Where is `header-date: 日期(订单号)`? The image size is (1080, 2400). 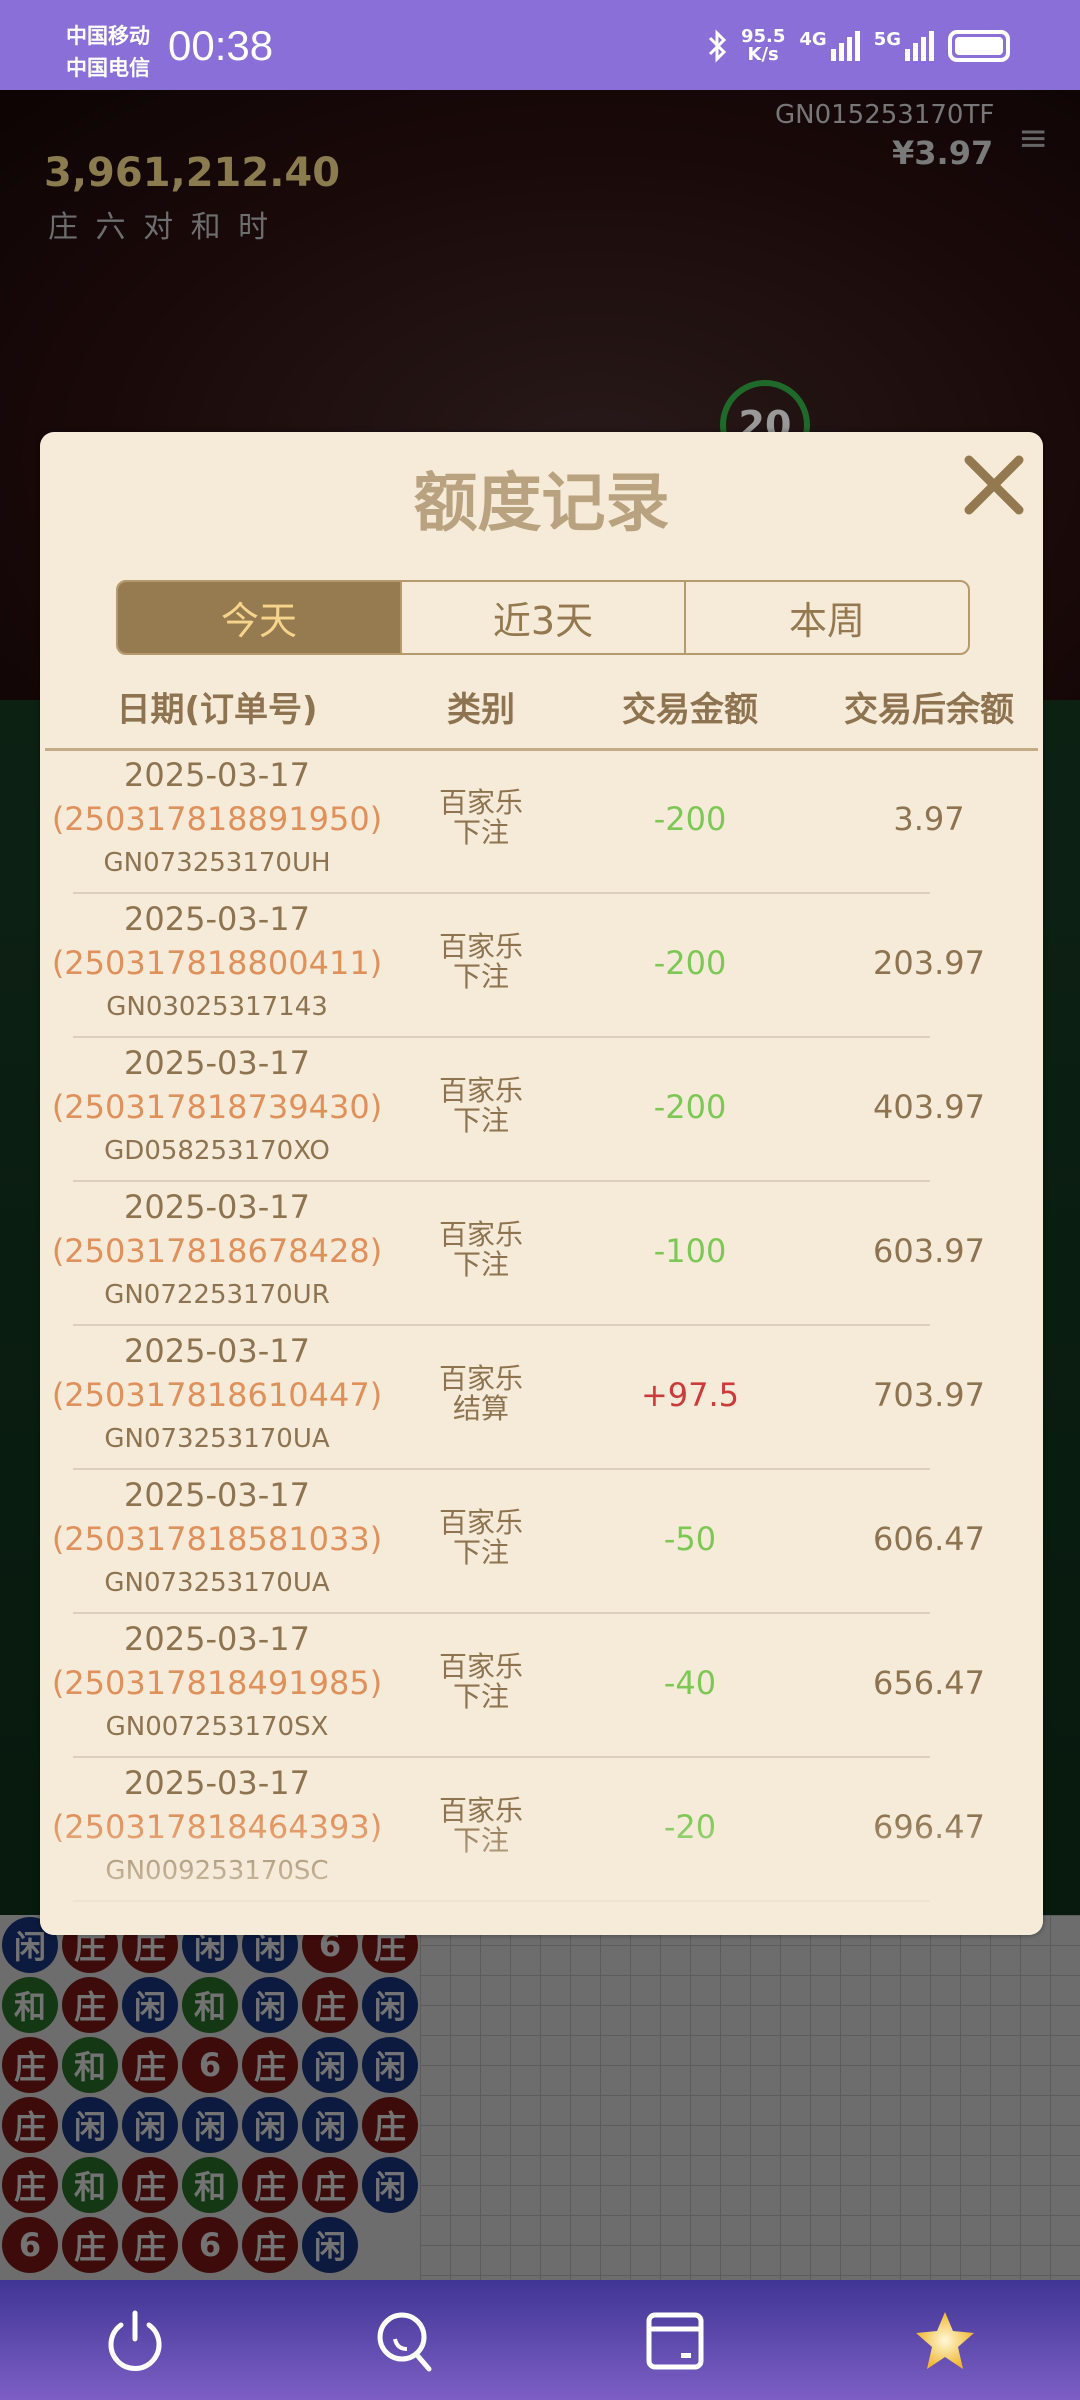
header-date: 日期(订单号) is located at coordinates (217, 710).